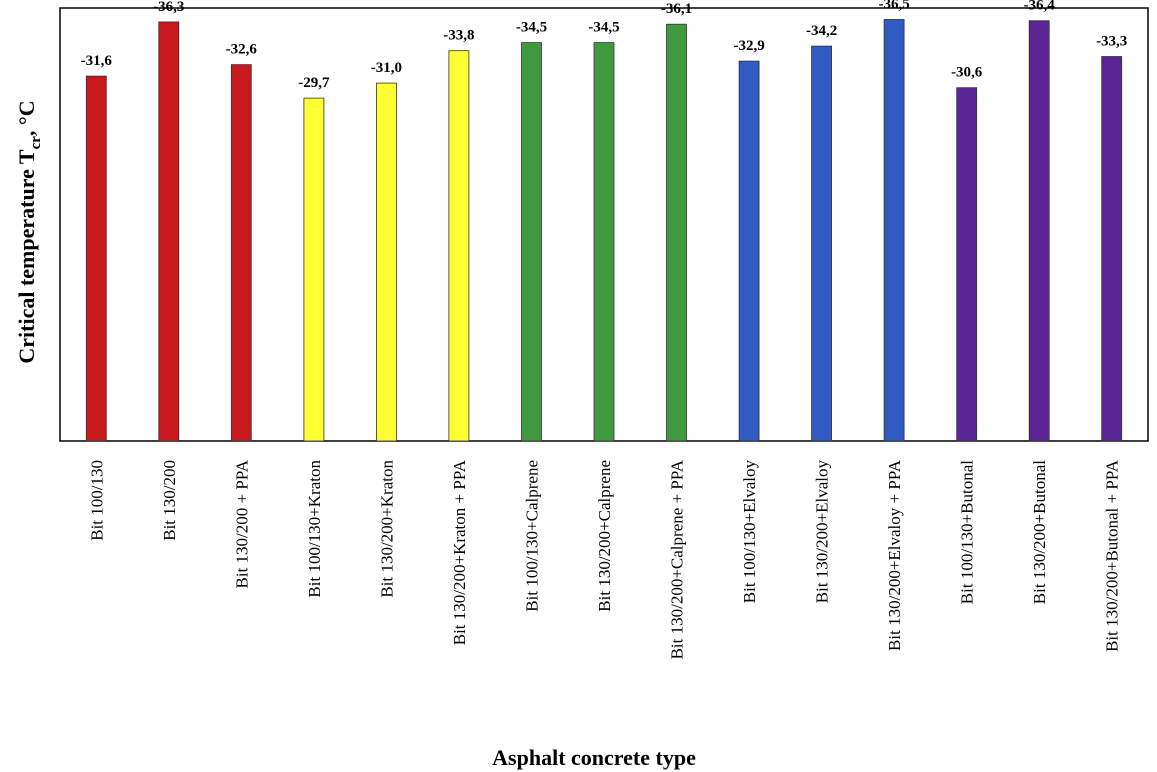 The width and height of the screenshot is (1157, 772). I want to click on data-label: -36,1, so click(676, 9).